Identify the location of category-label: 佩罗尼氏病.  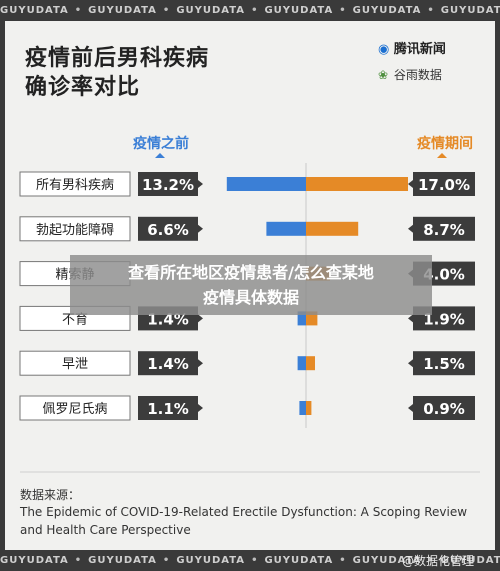
(74, 409).